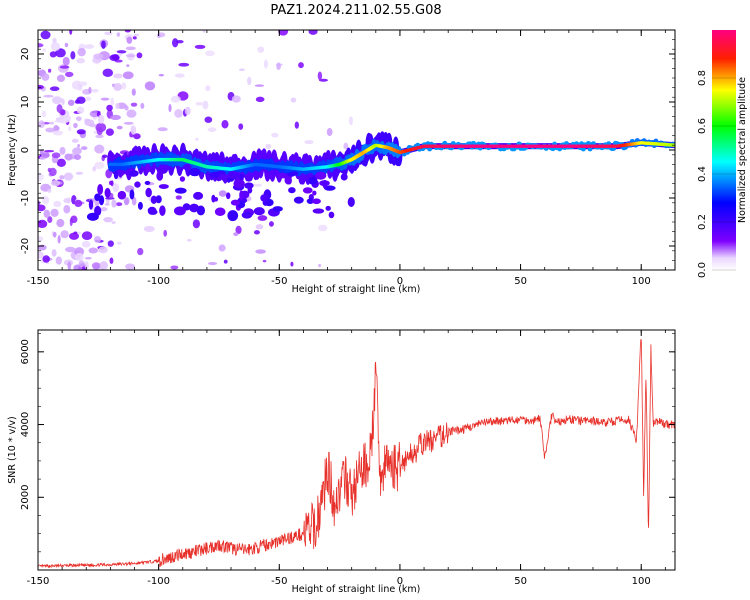  I want to click on y-tick-label: 2000, so click(25, 497).